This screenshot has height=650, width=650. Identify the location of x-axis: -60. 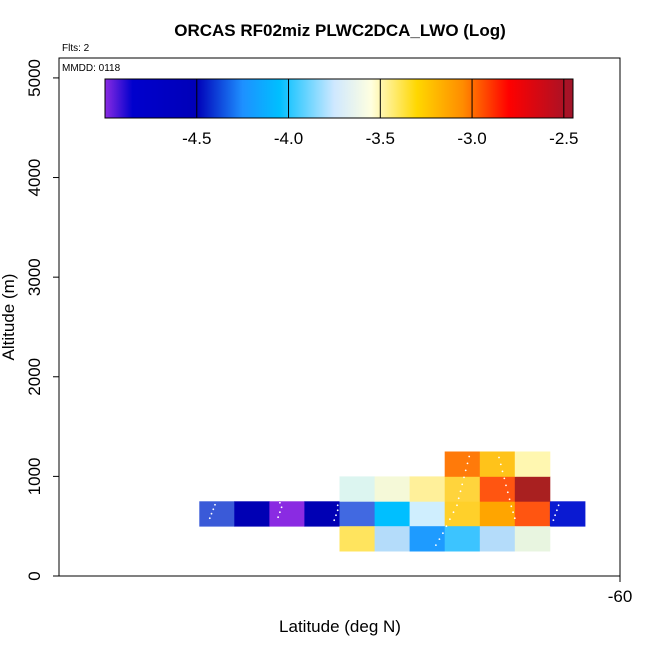
(620, 591).